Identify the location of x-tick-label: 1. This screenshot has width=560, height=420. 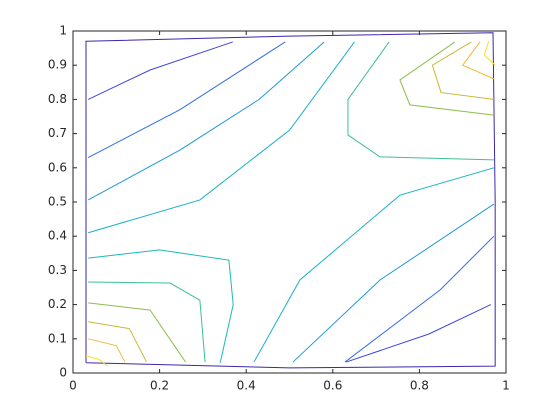
(506, 386).